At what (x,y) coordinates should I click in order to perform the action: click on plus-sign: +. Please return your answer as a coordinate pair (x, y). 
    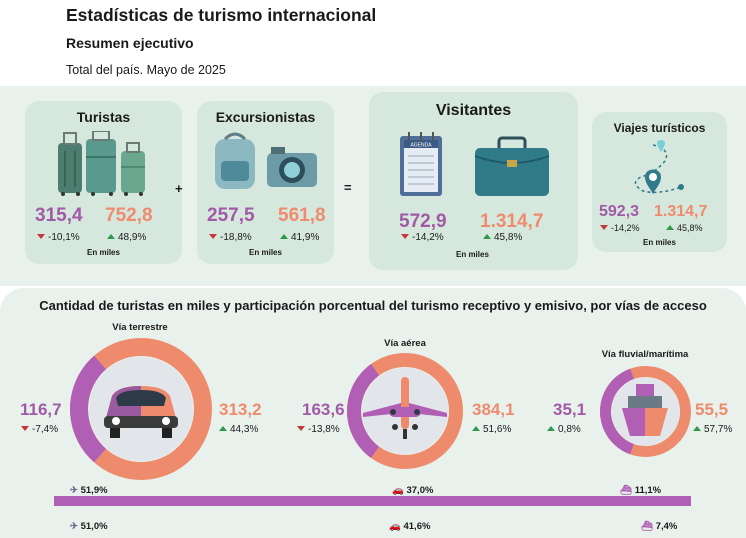
    Looking at the image, I should click on (179, 188).